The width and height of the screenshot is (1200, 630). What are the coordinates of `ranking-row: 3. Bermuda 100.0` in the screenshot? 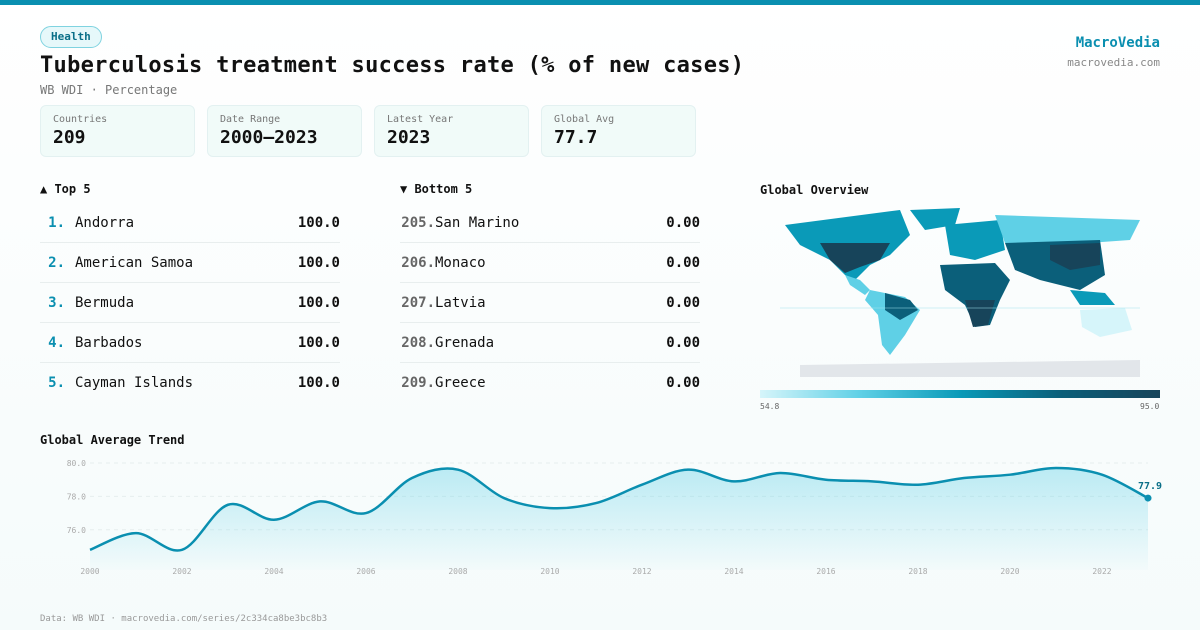 It's located at (190, 303).